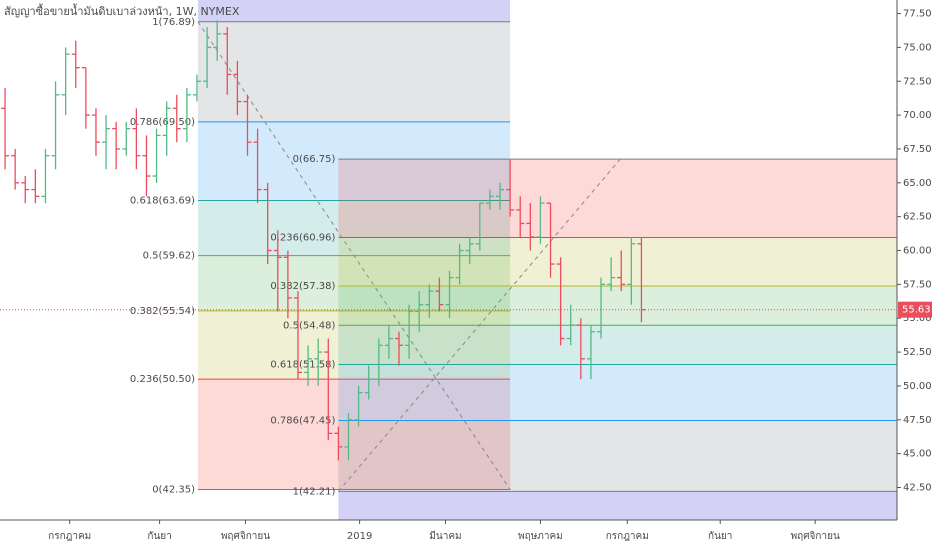  I want to click on y-tick-label: 77.50, so click(917, 14).